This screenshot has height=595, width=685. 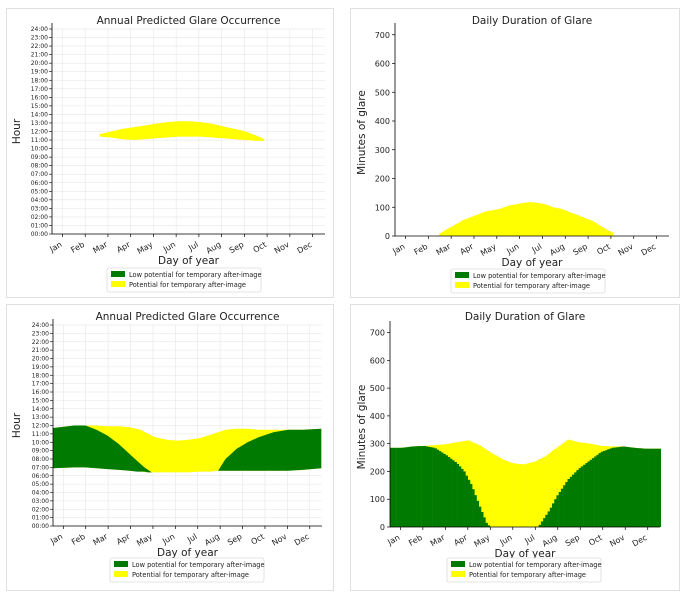 What do you see at coordinates (40, 417) in the screenshot?
I see `y-tick-label: 13:00` at bounding box center [40, 417].